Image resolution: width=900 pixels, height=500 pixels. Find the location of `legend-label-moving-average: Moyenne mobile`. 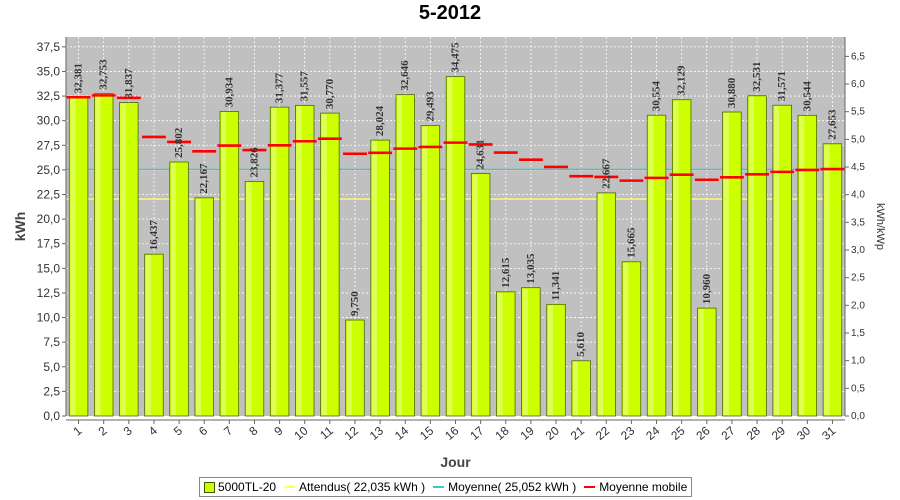

legend-label-moving-average: Moyenne mobile is located at coordinates (643, 487).